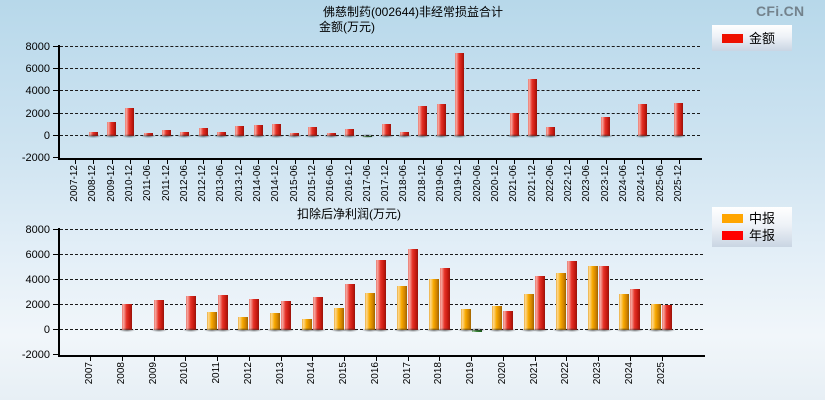  Describe the element at coordinates (159, 315) in the screenshot. I see `bar-2009-annual` at that location.